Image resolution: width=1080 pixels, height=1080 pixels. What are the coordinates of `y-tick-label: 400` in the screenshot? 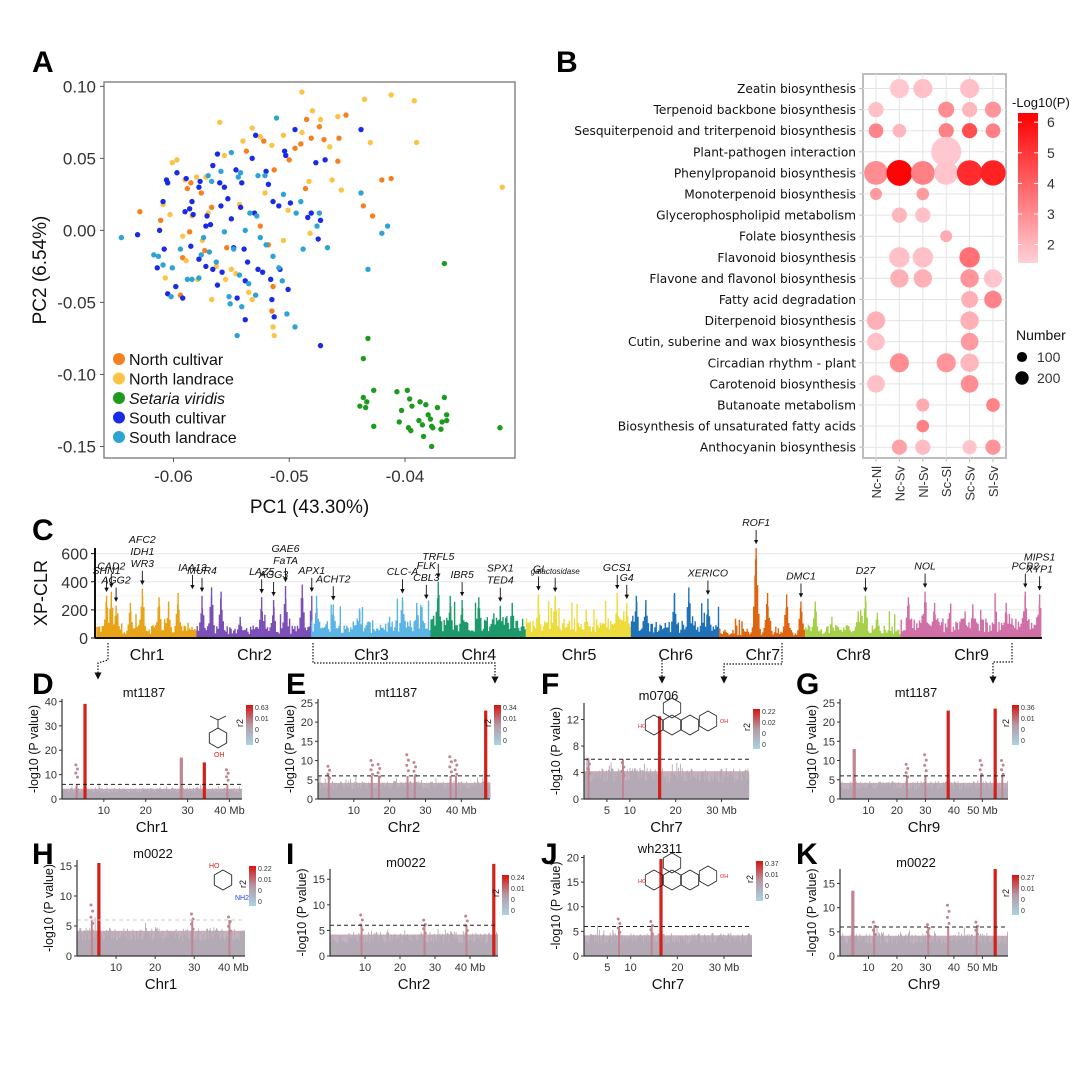 It's located at (74, 583).